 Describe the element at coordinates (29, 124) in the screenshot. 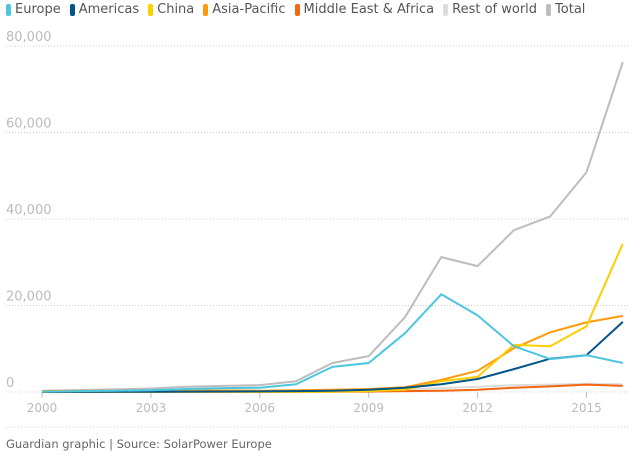

I see `y-tick-label: 60,000` at that location.